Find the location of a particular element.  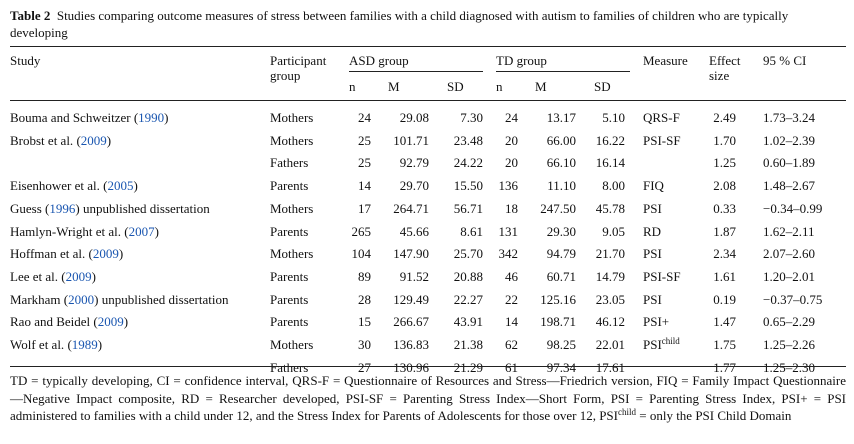

td-m-cell: 94.79 is located at coordinates (561, 254).